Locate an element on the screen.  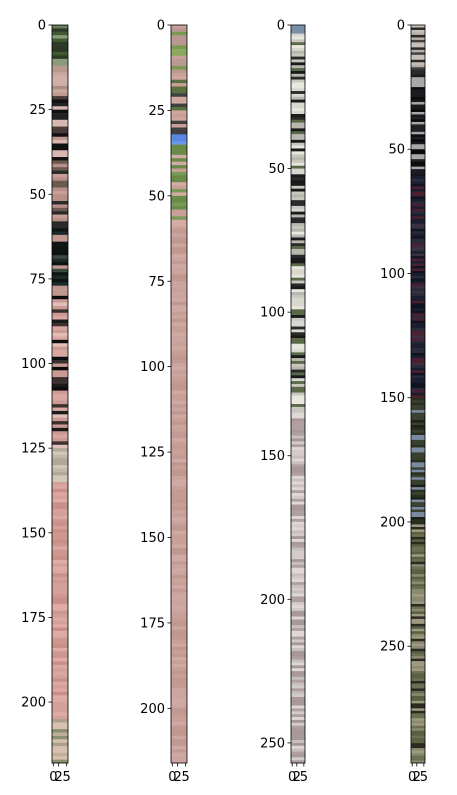
y-tick-label: 0 is located at coordinates (401, 26).